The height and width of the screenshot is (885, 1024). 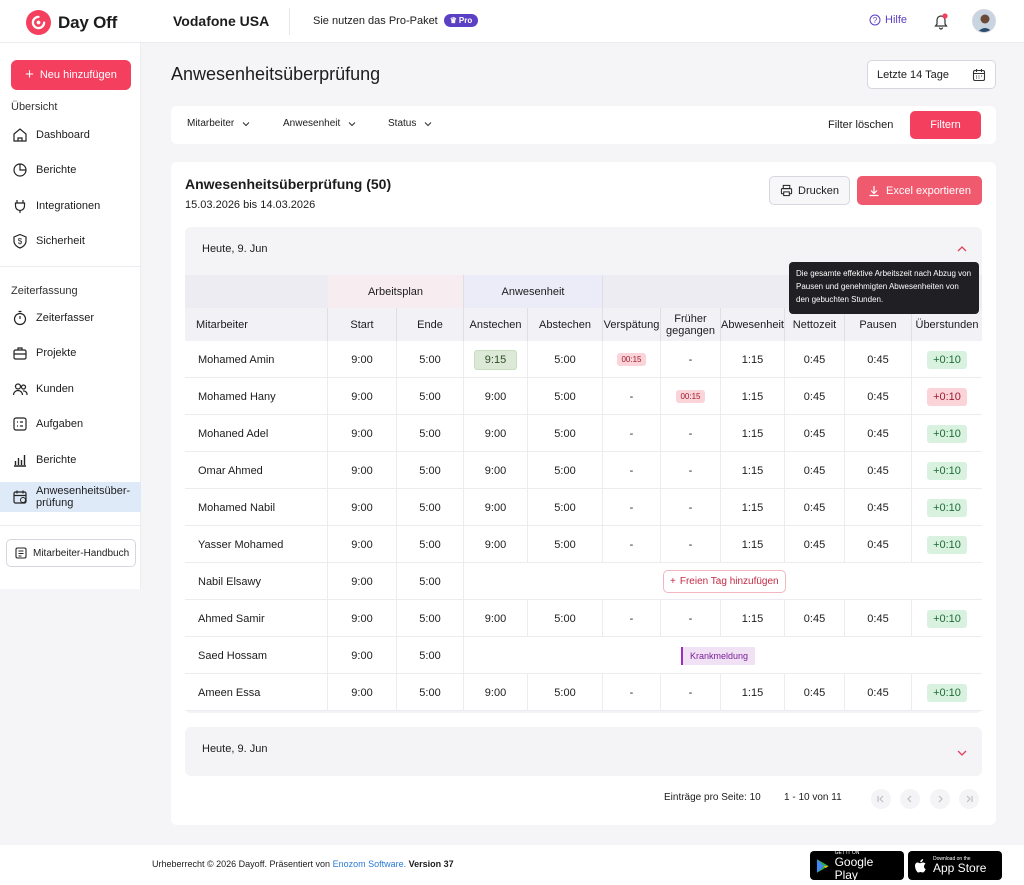 What do you see at coordinates (256, 581) in the screenshot?
I see `cell-name: Nabil Elsawy` at bounding box center [256, 581].